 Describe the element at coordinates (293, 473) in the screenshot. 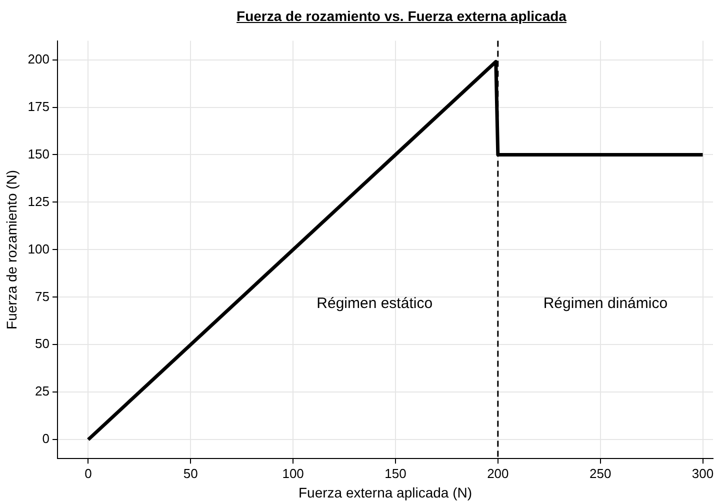

I see `x-tick-label: 100` at that location.